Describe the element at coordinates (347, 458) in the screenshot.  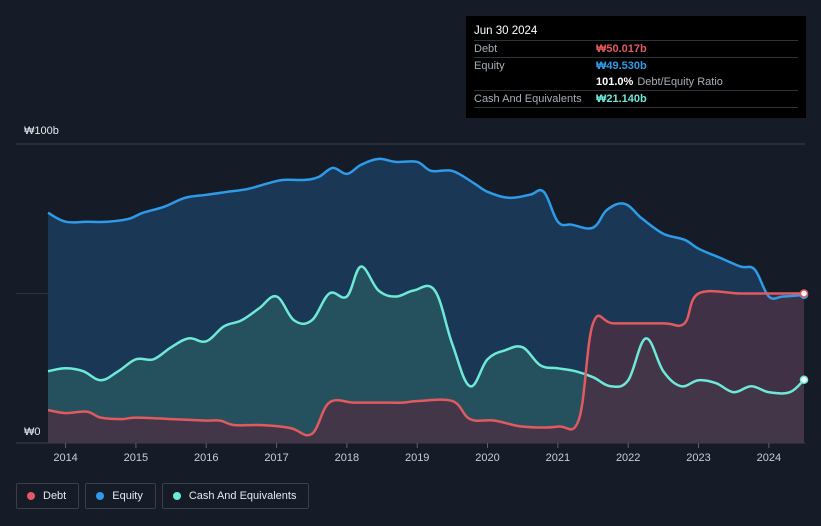
I see `x-tick-label: 2018` at that location.